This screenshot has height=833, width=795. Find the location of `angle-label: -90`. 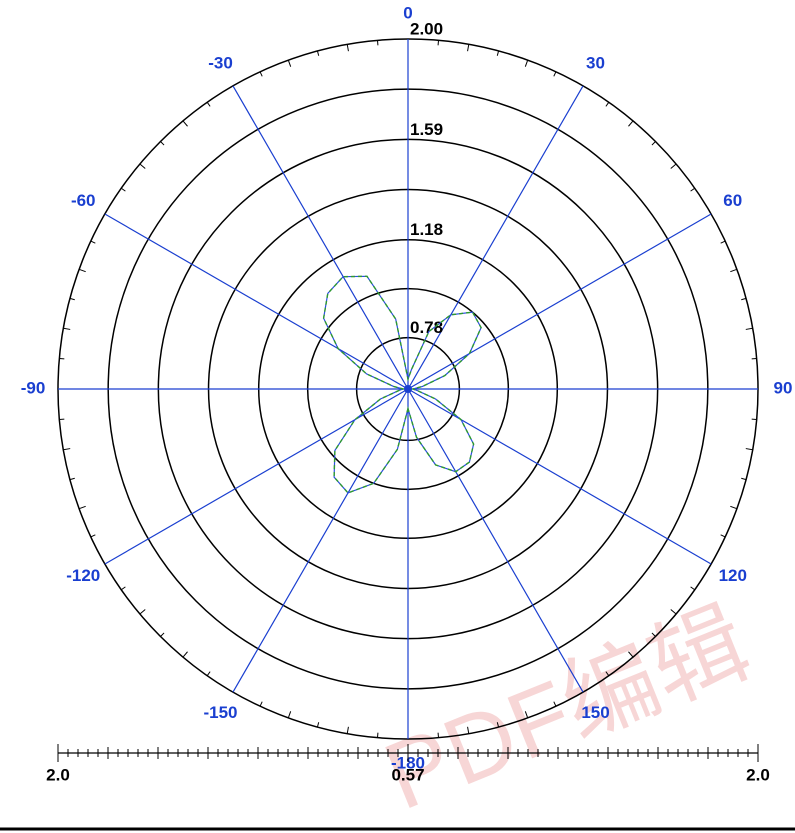

angle-label: -90 is located at coordinates (33, 387).